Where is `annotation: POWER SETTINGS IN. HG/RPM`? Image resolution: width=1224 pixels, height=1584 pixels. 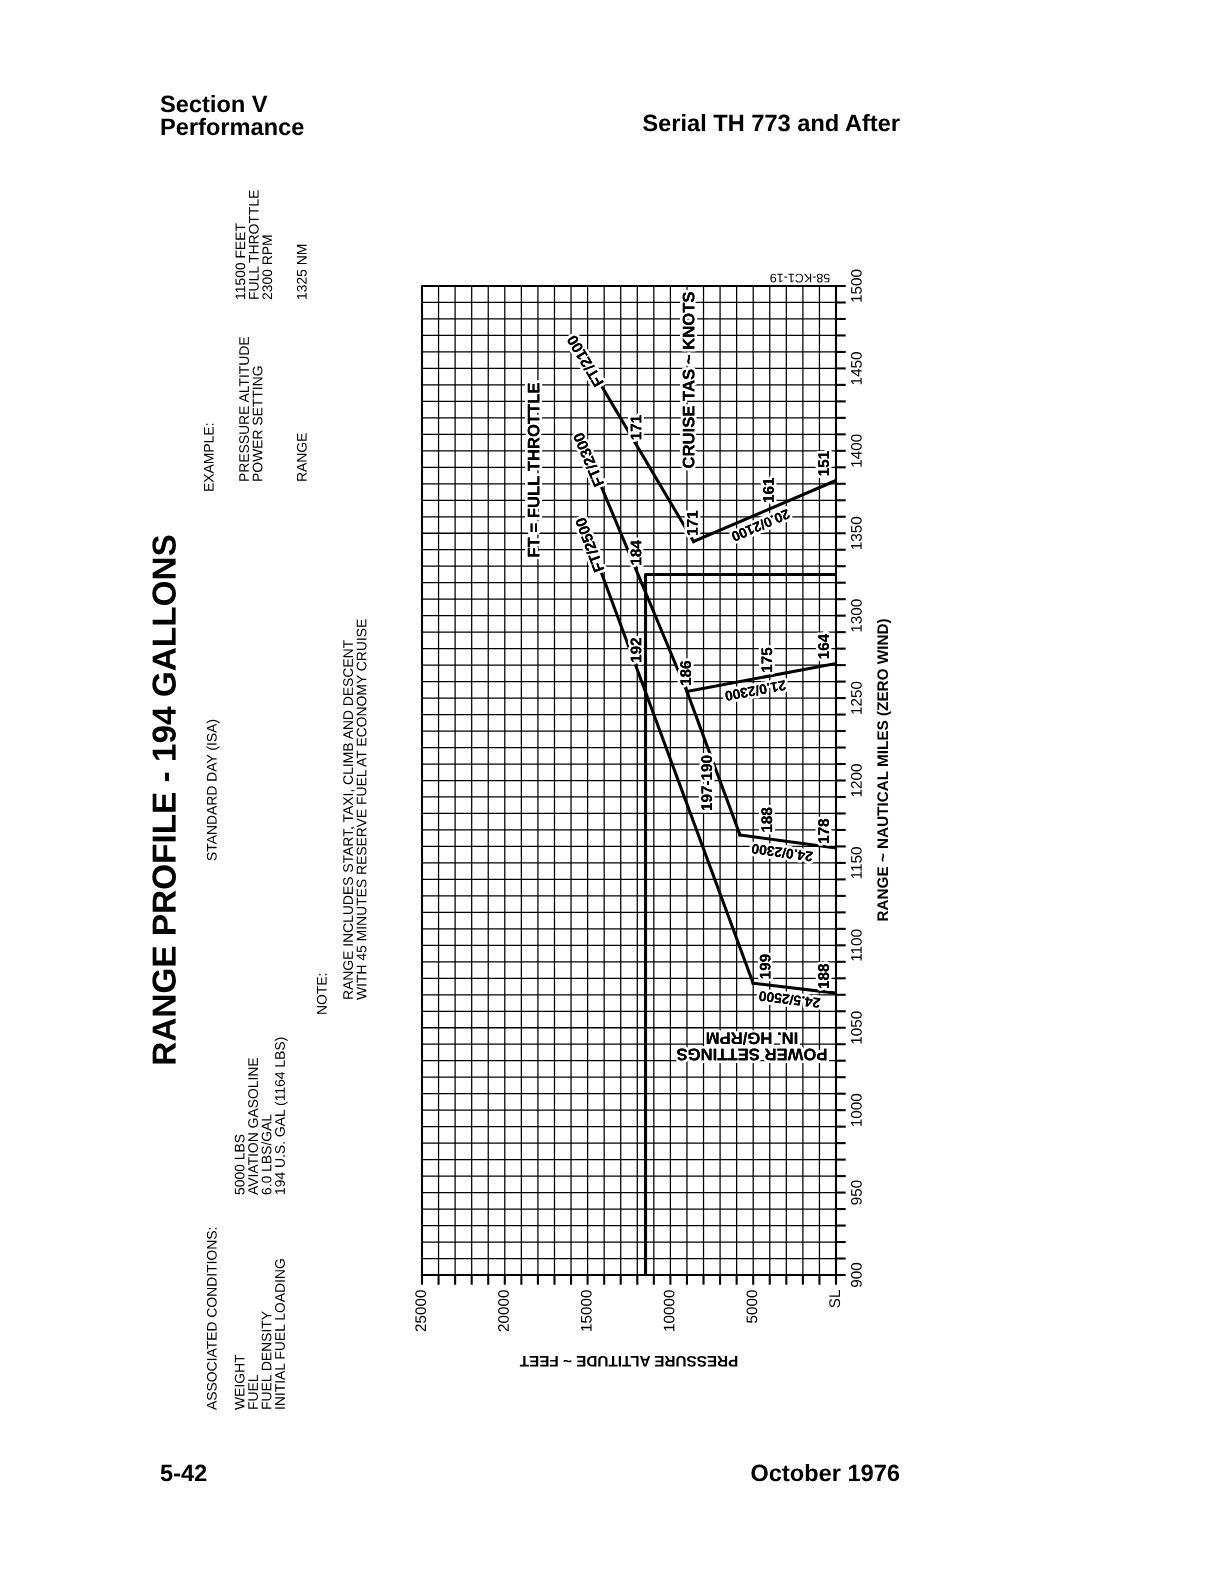
annotation: POWER SETTINGS IN. HG/RPM is located at coordinates (752, 1046).